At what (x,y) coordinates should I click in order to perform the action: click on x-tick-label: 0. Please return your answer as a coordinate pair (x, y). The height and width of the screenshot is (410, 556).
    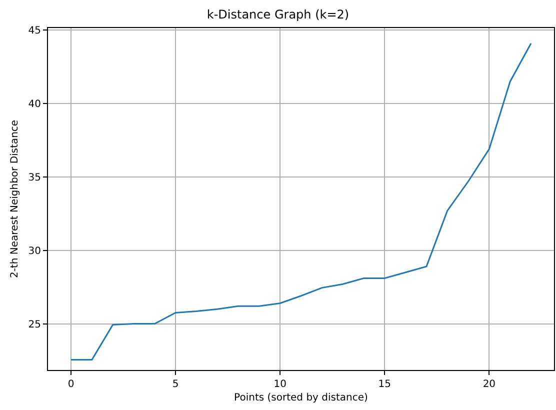
    Looking at the image, I should click on (71, 384).